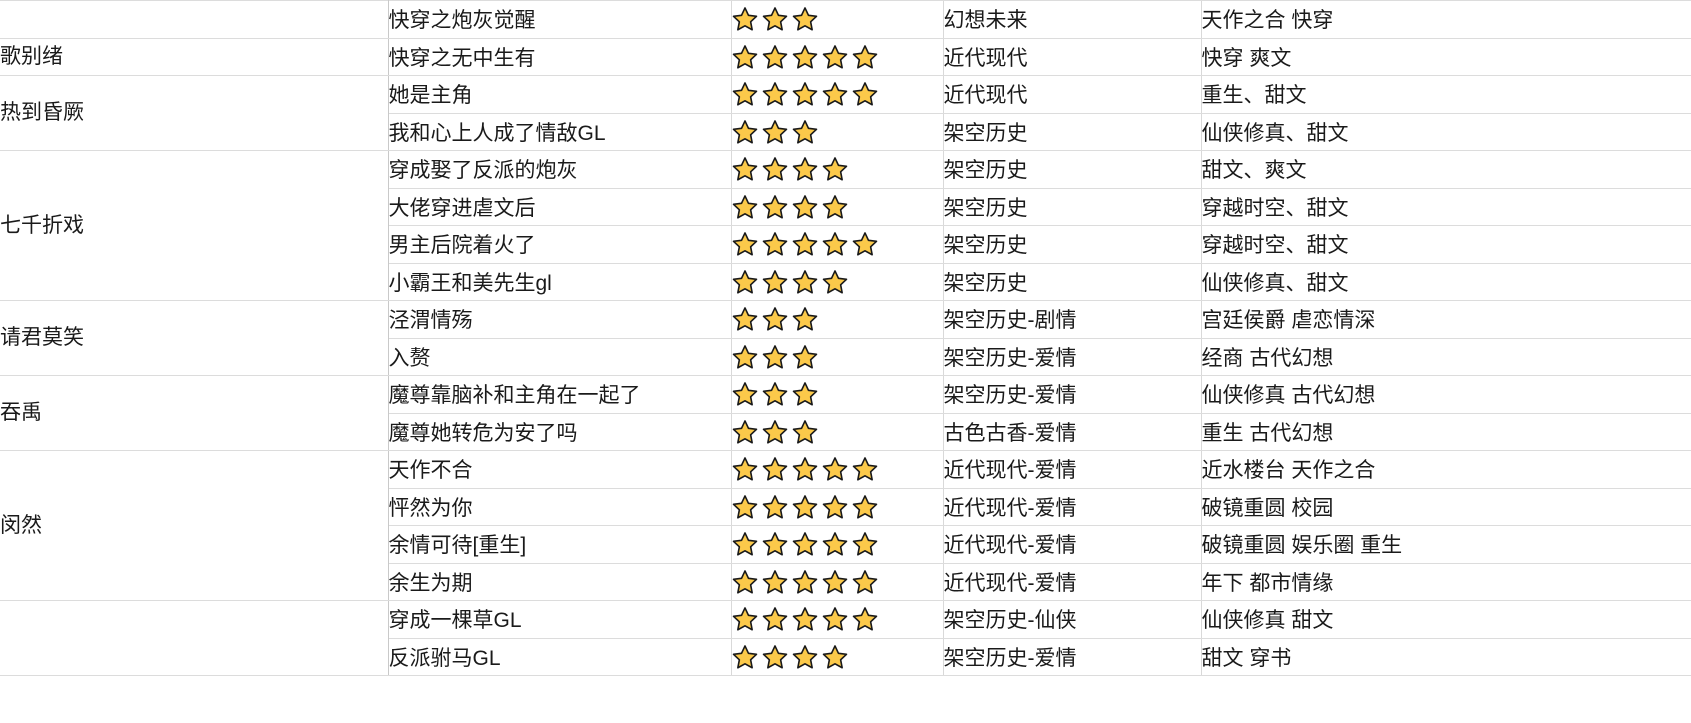 Image resolution: width=1691 pixels, height=723 pixels. Describe the element at coordinates (1445, 394) in the screenshot. I see `tags-cell: 仙侠修真 古代幻想` at that location.